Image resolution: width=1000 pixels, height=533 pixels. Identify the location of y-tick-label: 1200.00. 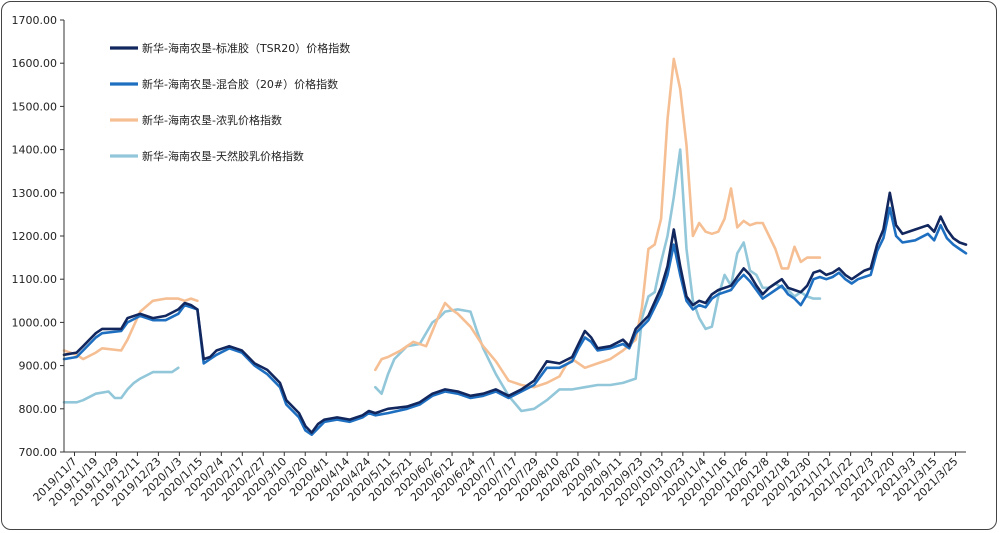
(35, 236).